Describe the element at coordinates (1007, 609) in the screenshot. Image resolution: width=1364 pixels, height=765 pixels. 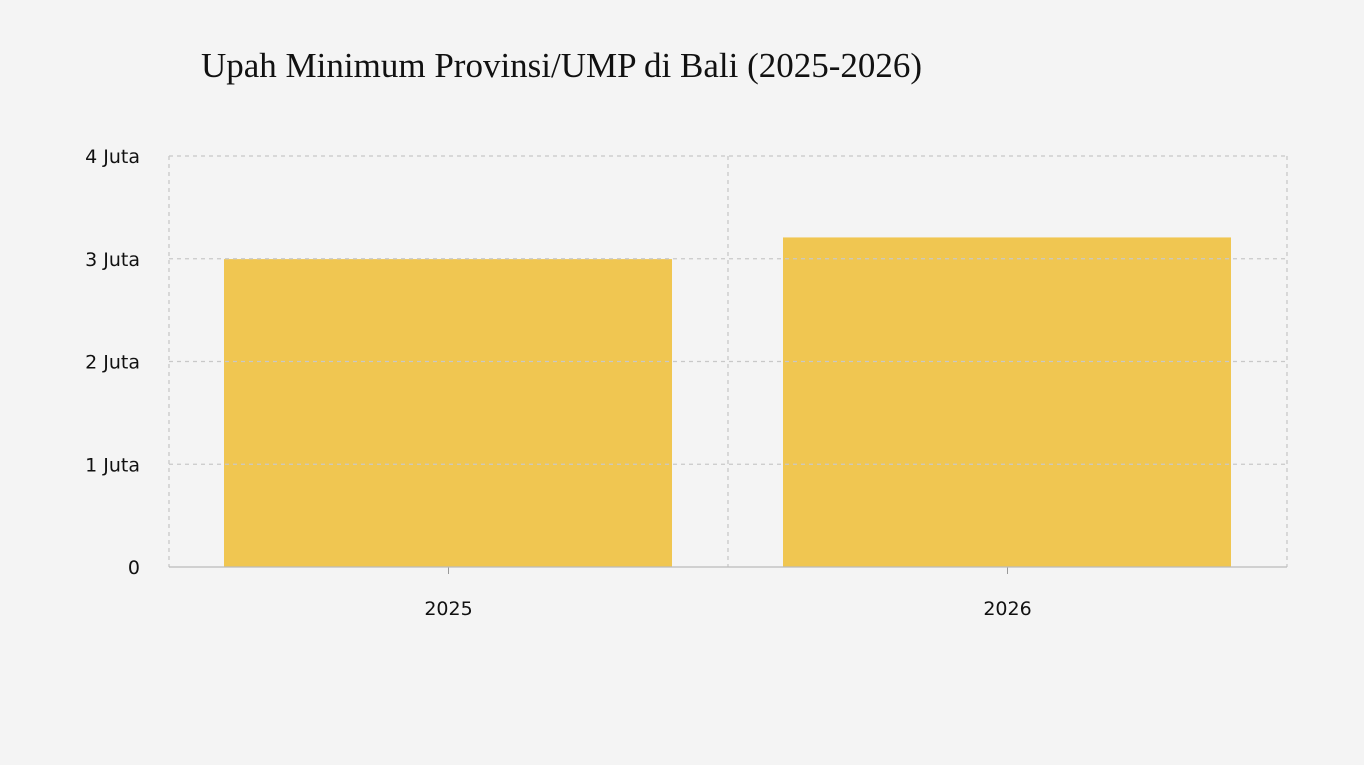
I see `x-tick-label: 2026` at that location.